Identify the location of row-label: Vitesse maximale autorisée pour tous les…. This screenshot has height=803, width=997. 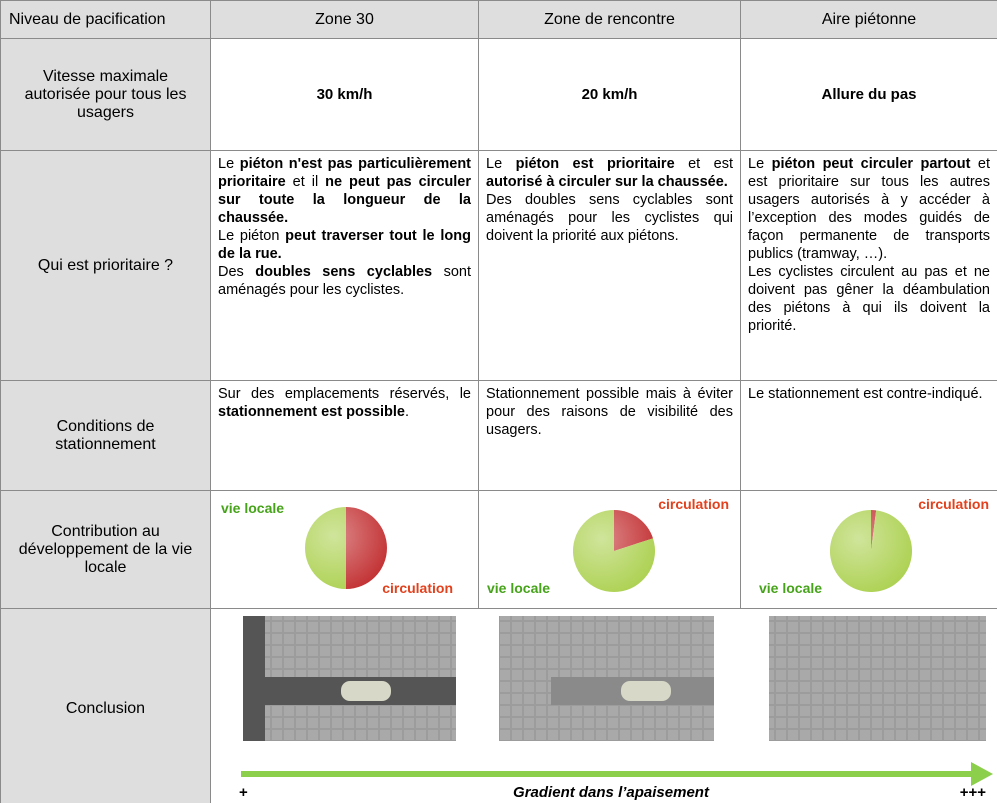
(105, 94).